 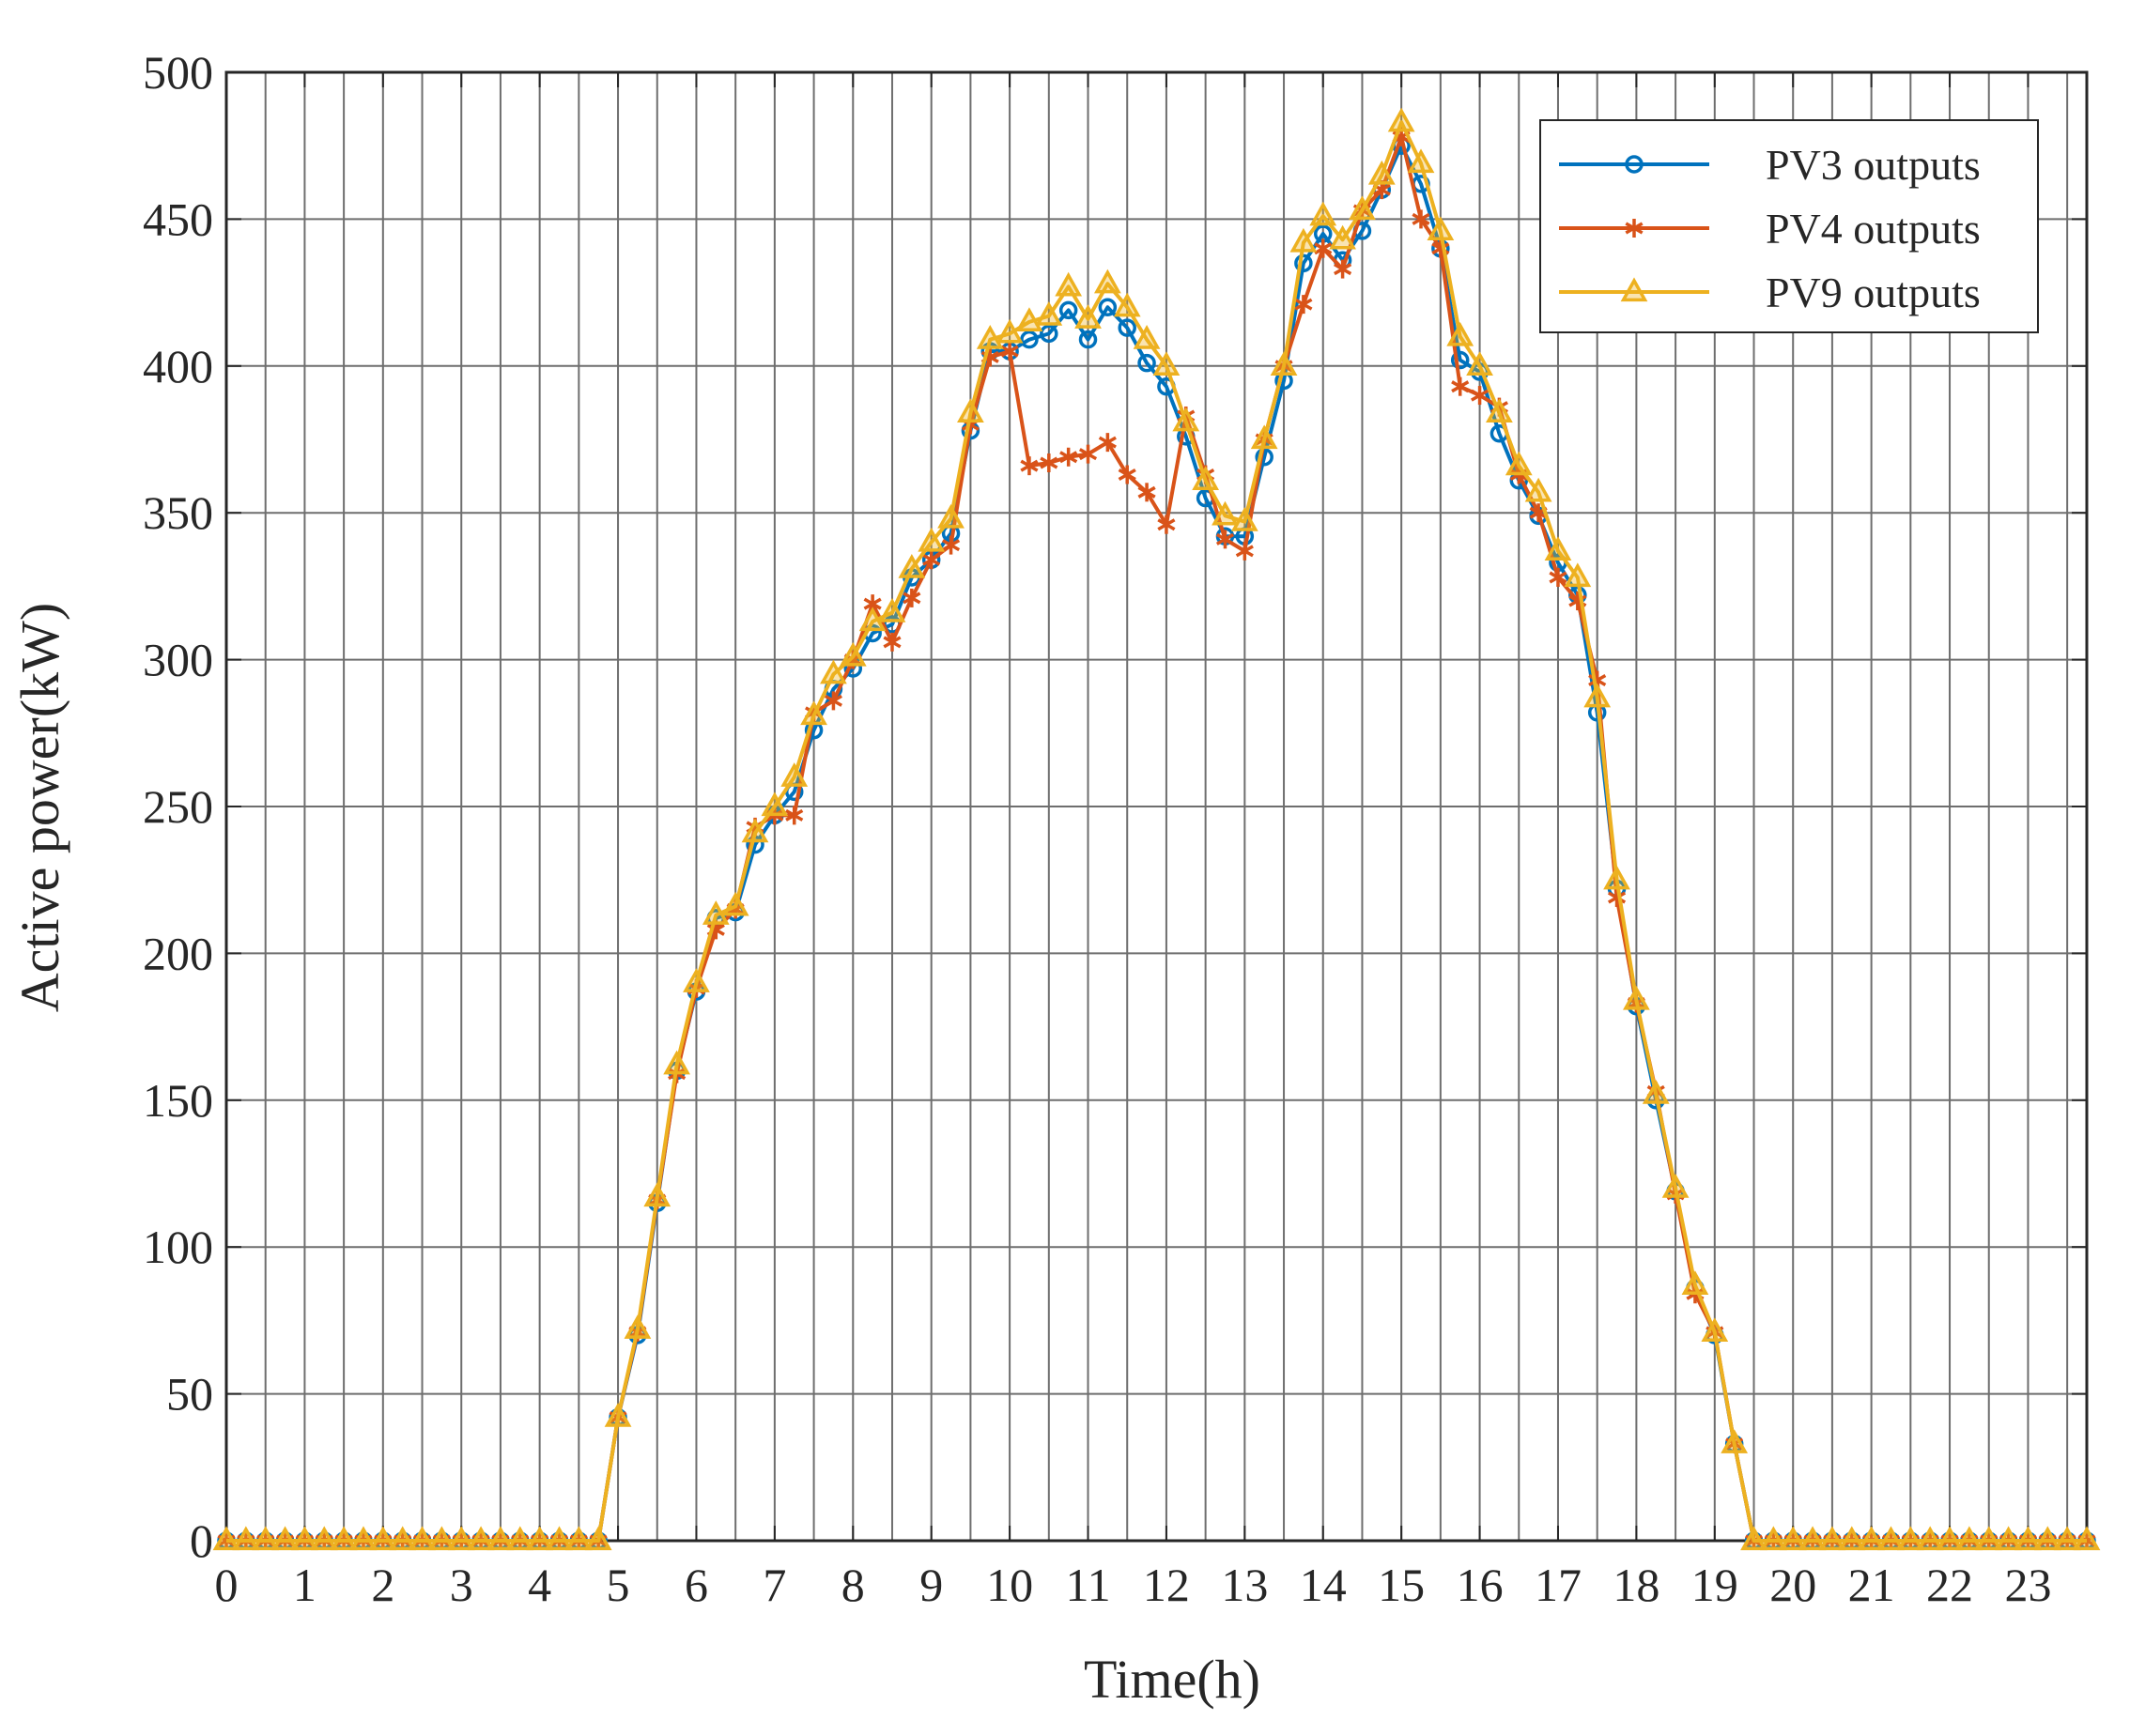 I want to click on x-tick-label: 14, so click(x=1323, y=1585).